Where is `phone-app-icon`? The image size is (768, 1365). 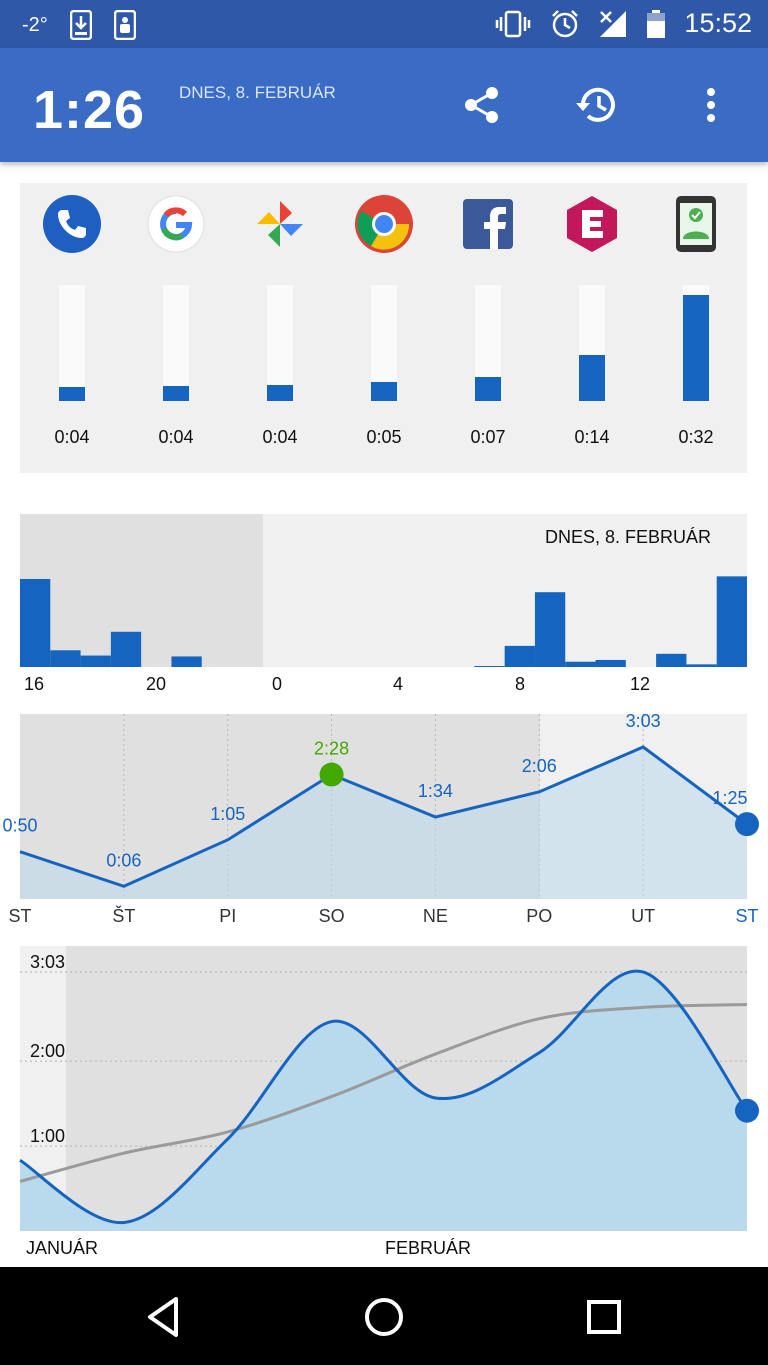 phone-app-icon is located at coordinates (72, 224).